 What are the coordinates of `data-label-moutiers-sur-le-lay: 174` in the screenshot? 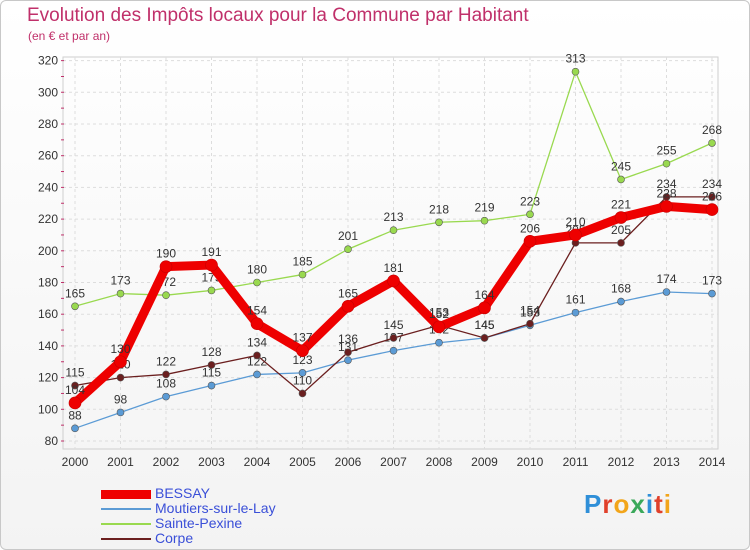 It's located at (666, 279).